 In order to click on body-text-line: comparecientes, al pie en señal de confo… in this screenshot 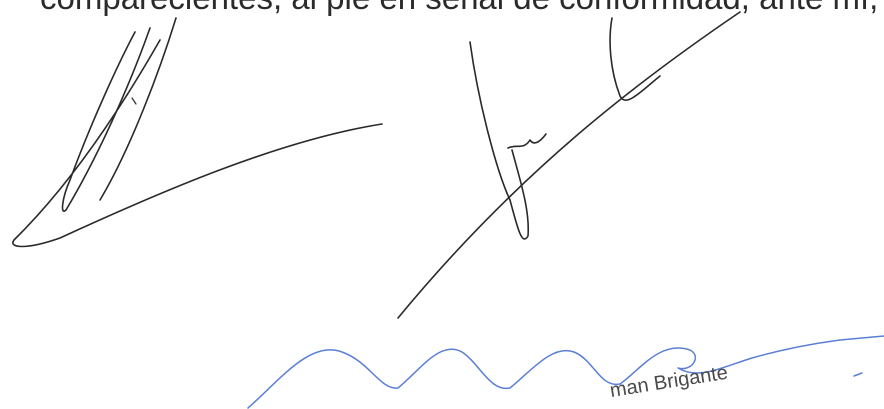, I will do `click(462, 9)`.